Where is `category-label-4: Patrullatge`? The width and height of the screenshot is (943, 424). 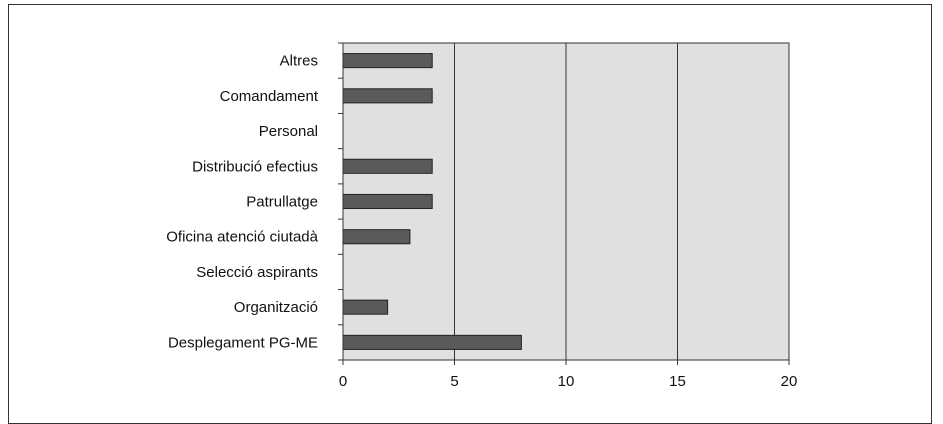
category-label-4: Patrullatge is located at coordinates (282, 202).